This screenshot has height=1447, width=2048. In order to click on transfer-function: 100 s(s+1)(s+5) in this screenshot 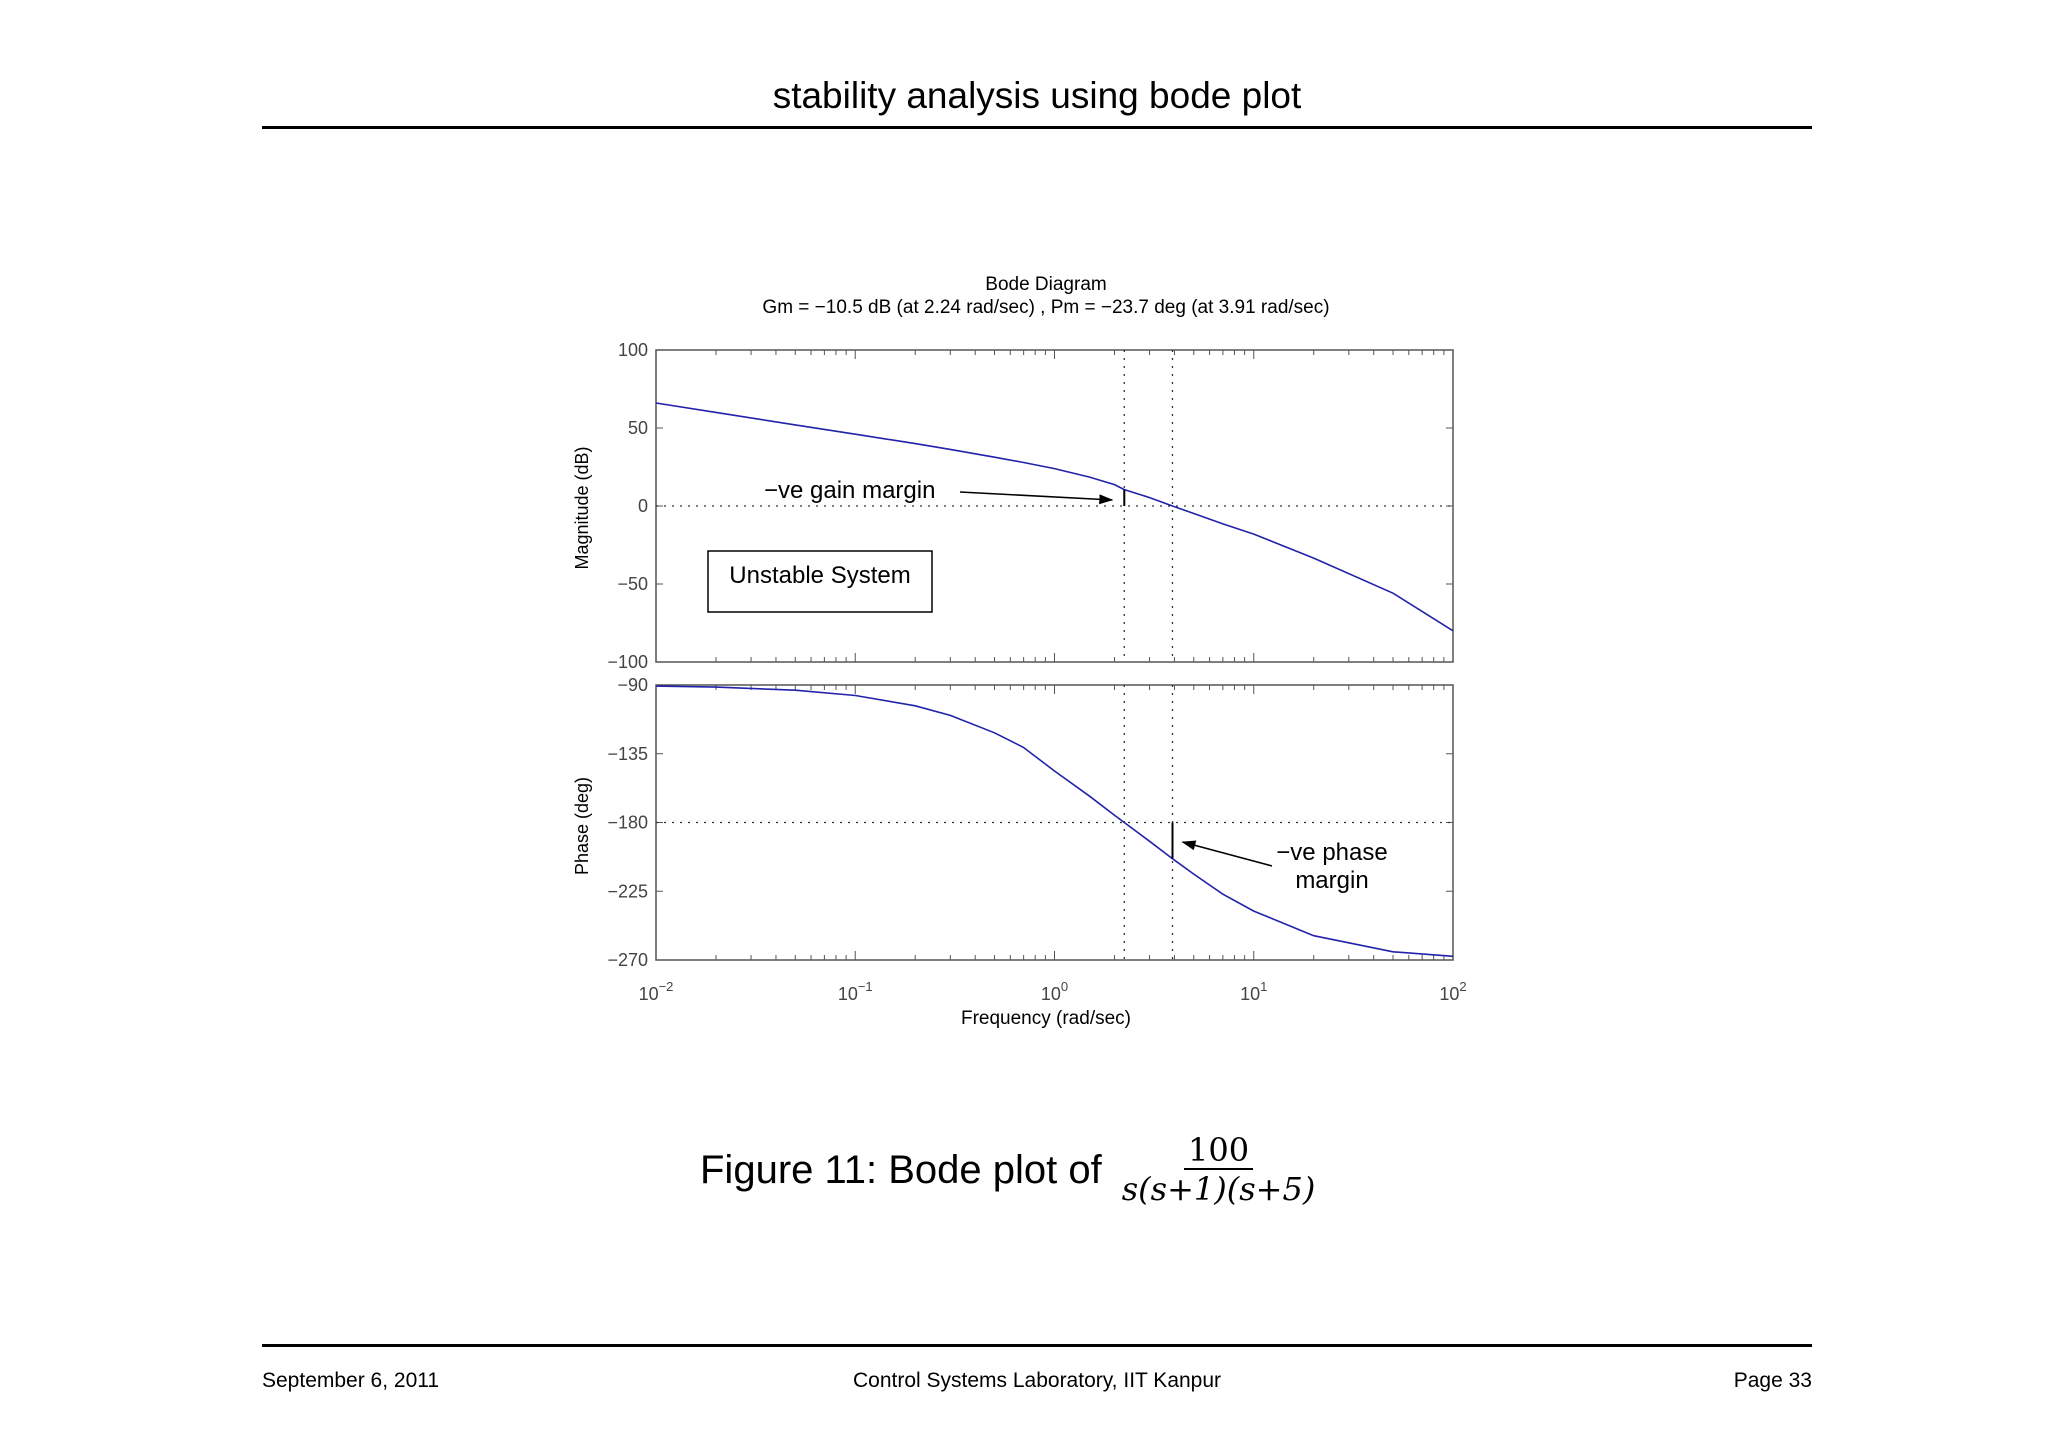, I will do `click(1219, 1170)`.